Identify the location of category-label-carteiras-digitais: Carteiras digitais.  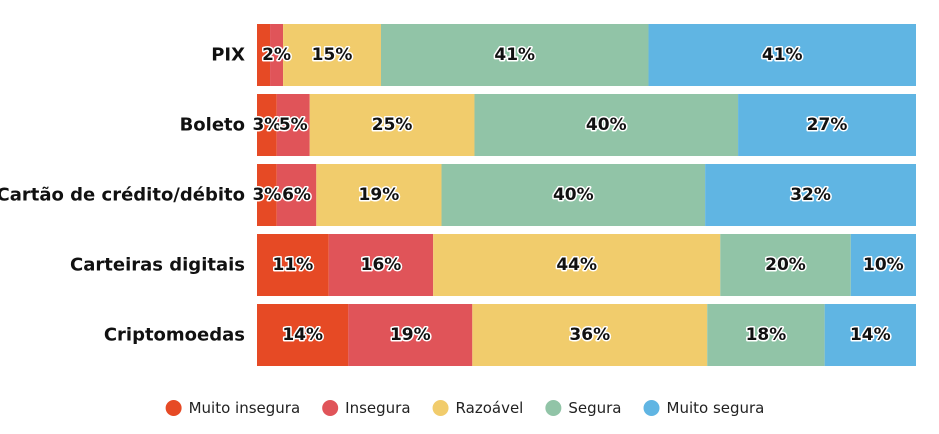
(157, 265).